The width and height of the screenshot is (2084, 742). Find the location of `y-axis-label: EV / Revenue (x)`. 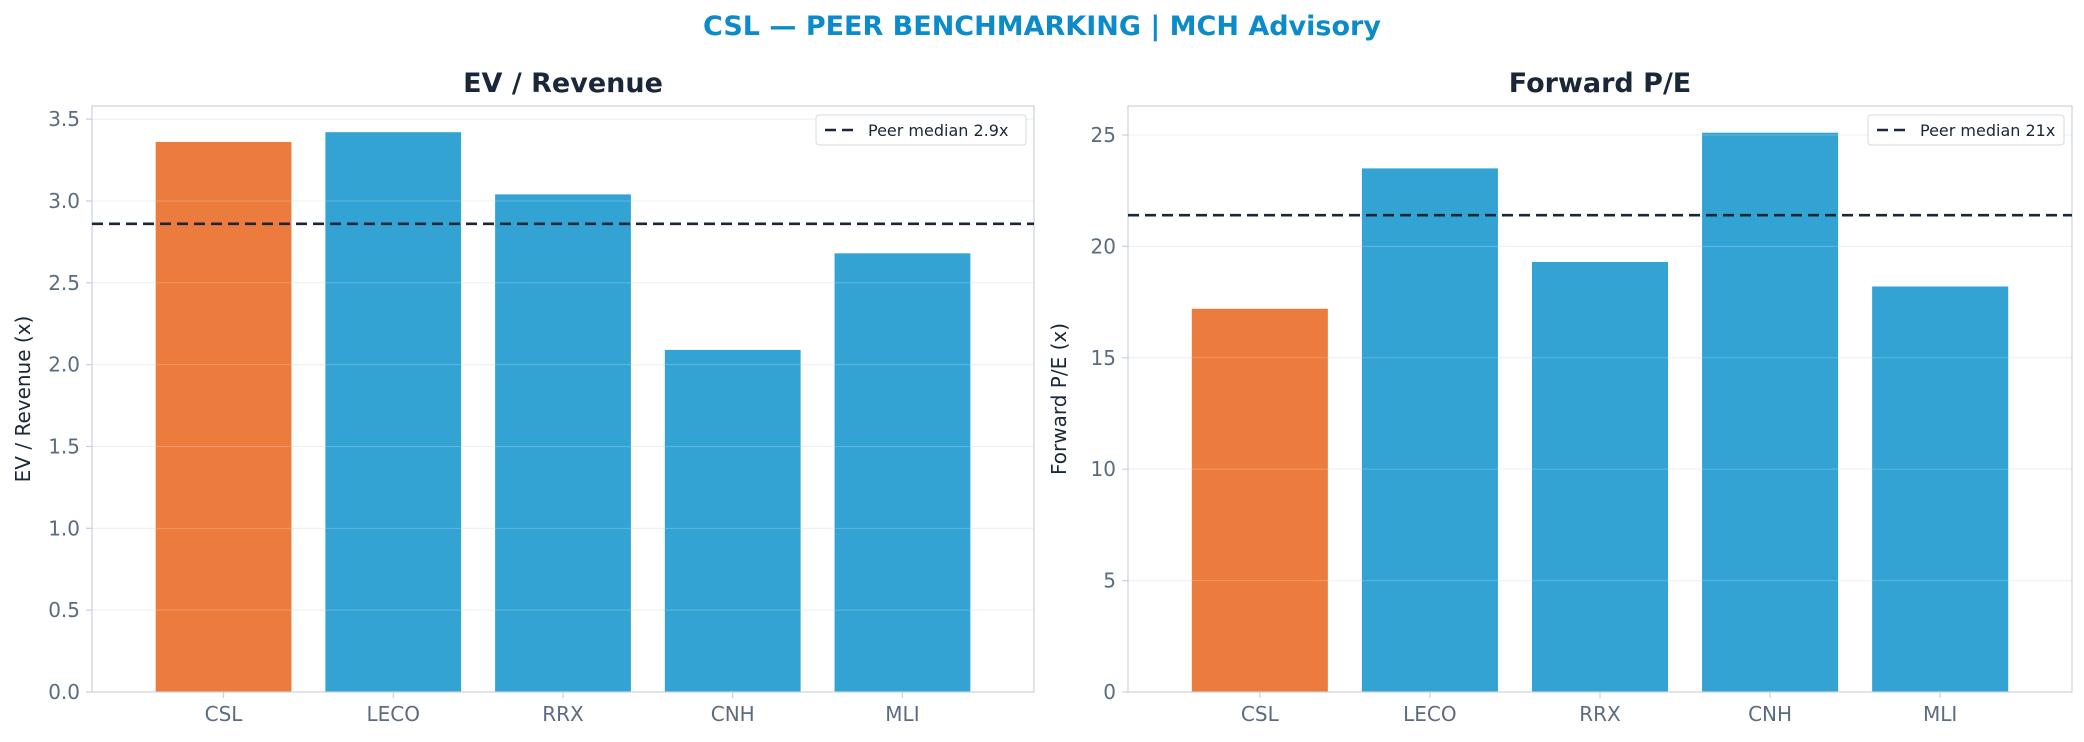

y-axis-label: EV / Revenue (x) is located at coordinates (23, 399).